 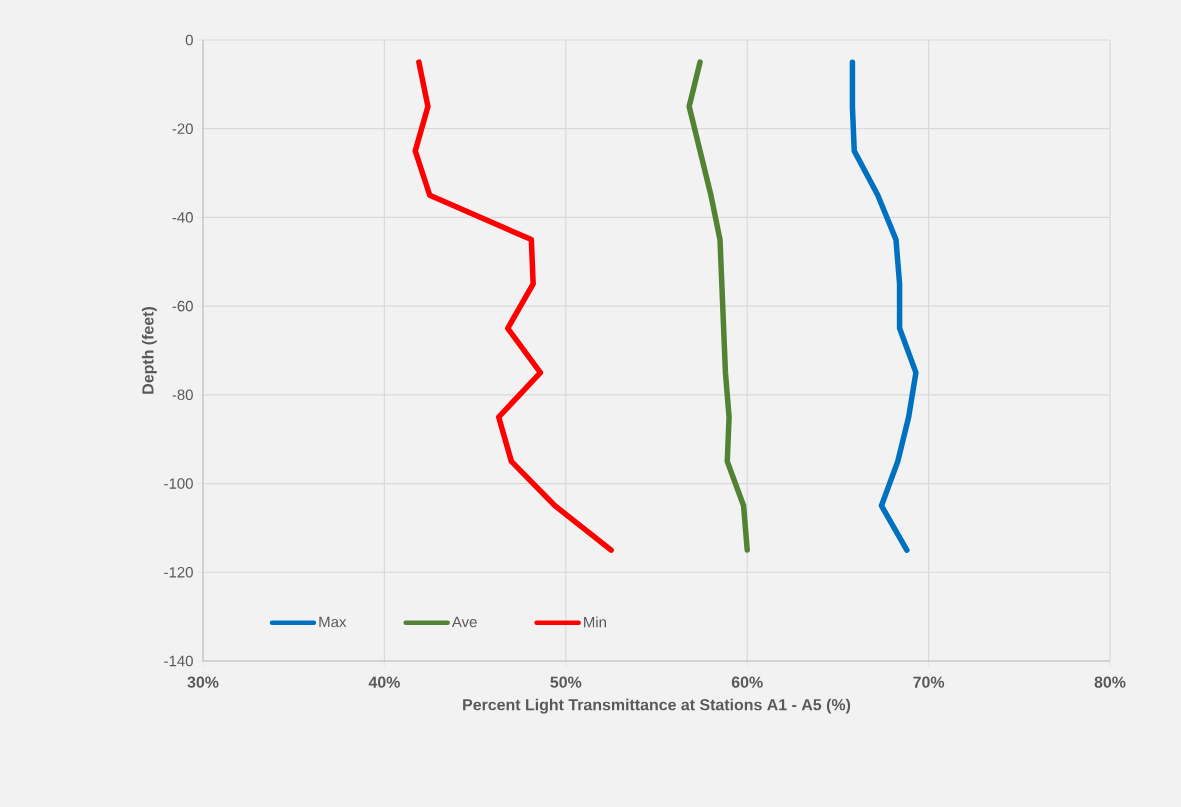 I want to click on legend-label: Min, so click(x=595, y=622).